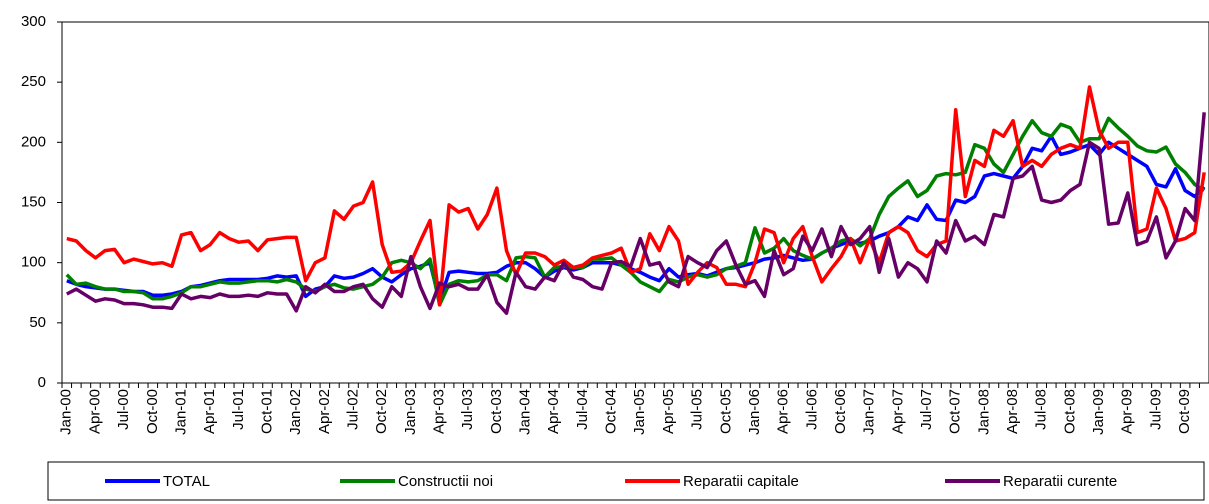 Image resolution: width=1209 pixels, height=504 pixels. I want to click on x-tick-label: Apr-09, so click(1127, 411).